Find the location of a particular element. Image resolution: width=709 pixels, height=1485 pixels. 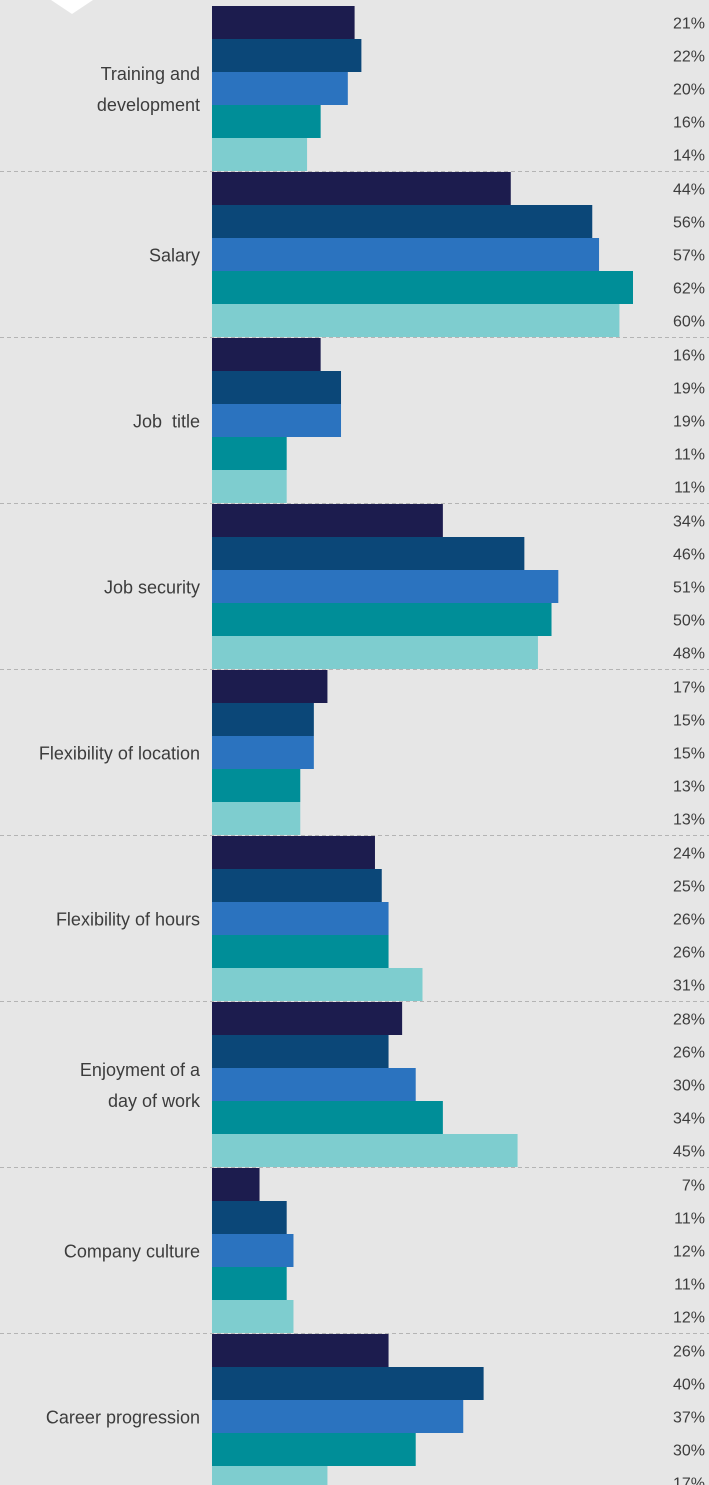

category-group: 17% 15% 15% 13% 13% Flexibility of location is located at coordinates (372, 752).